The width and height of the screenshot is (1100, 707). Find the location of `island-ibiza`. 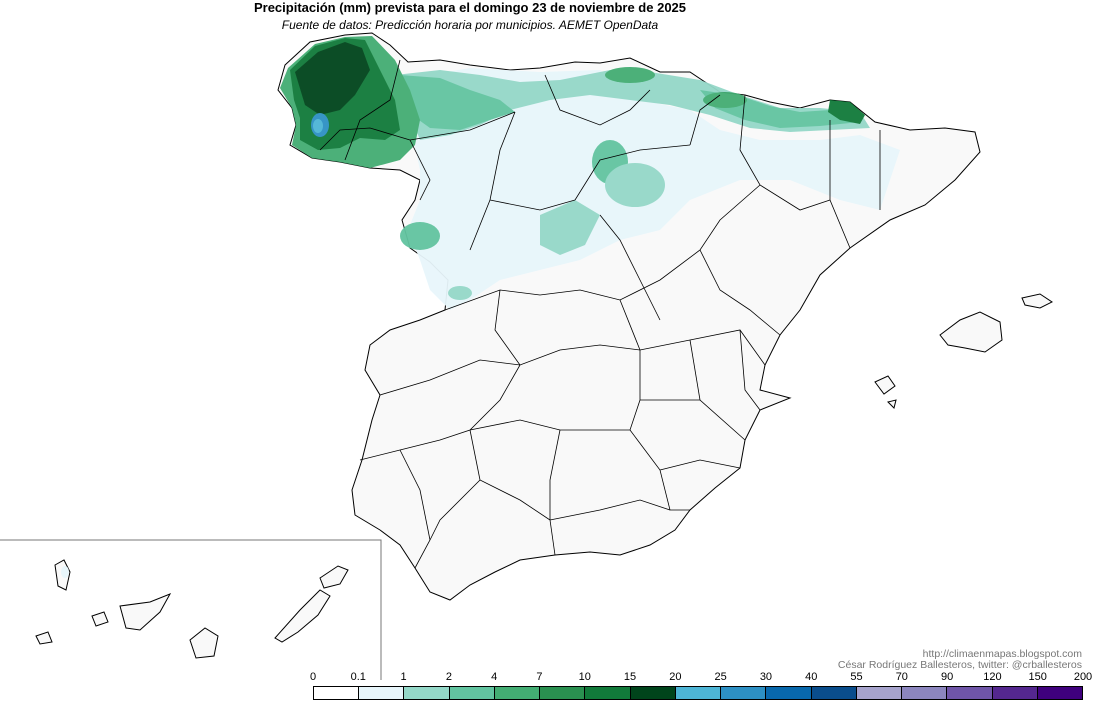

island-ibiza is located at coordinates (885, 385).